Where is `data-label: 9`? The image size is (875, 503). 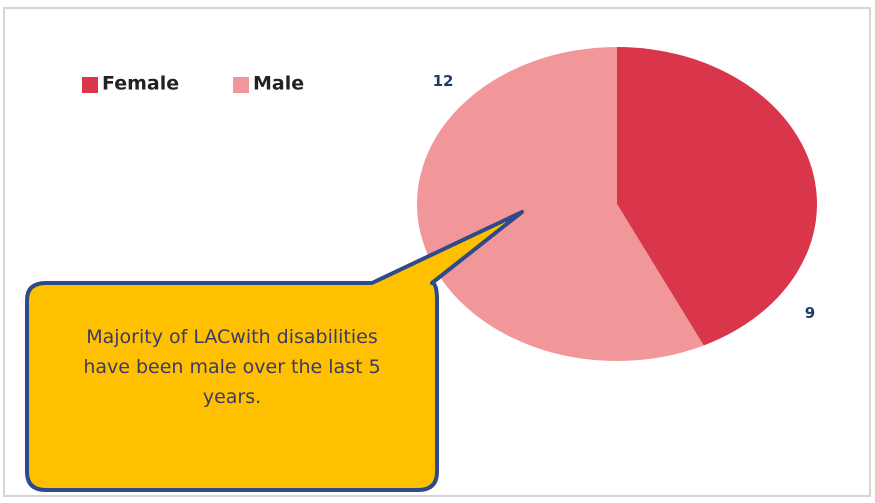
data-label: 9 is located at coordinates (810, 313).